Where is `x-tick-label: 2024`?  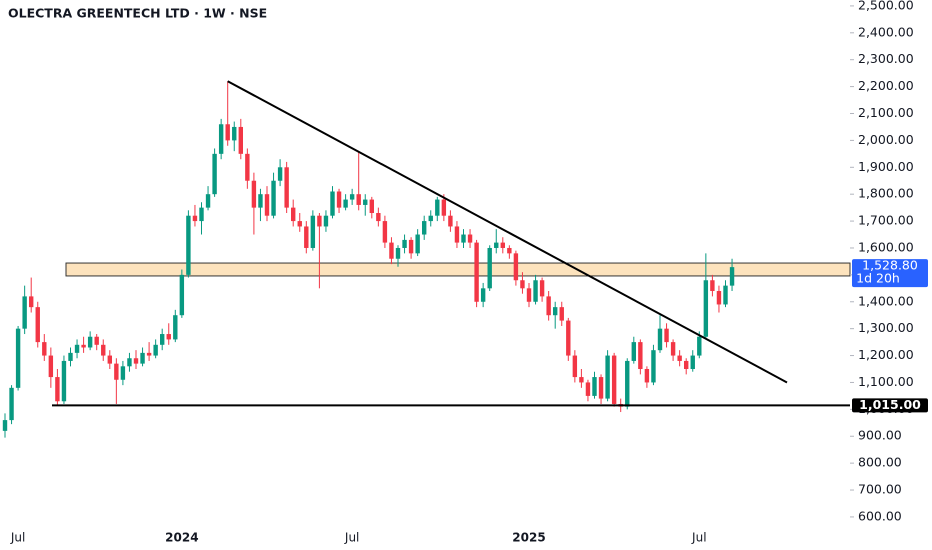
x-tick-label: 2024 is located at coordinates (181, 538).